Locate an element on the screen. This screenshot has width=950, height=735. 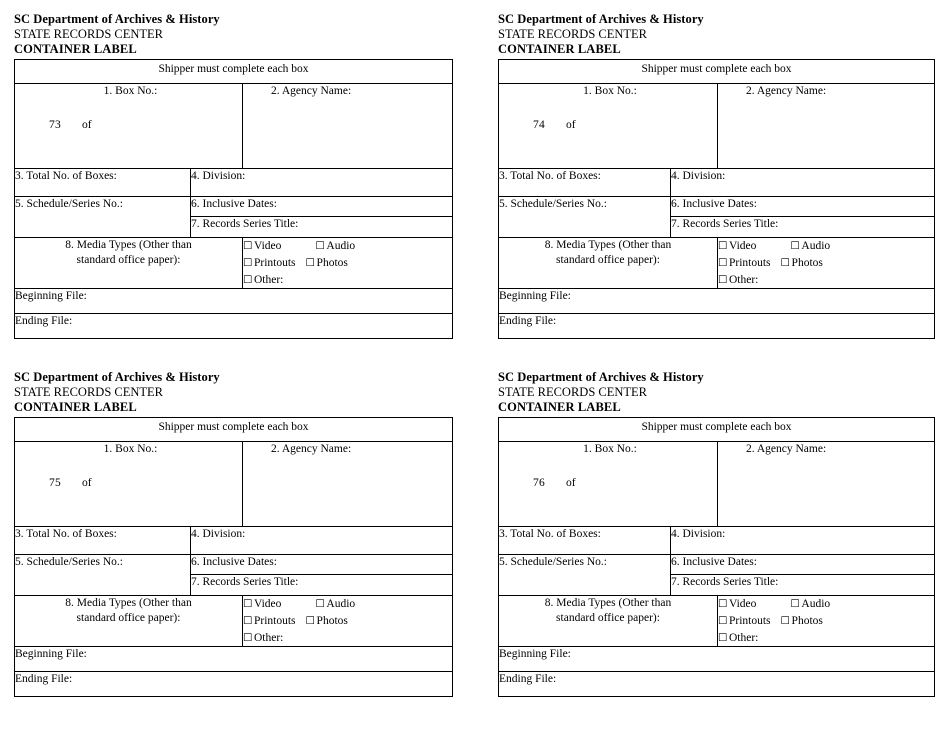
agency-name-label: 2. Agency Name: is located at coordinates (311, 449).